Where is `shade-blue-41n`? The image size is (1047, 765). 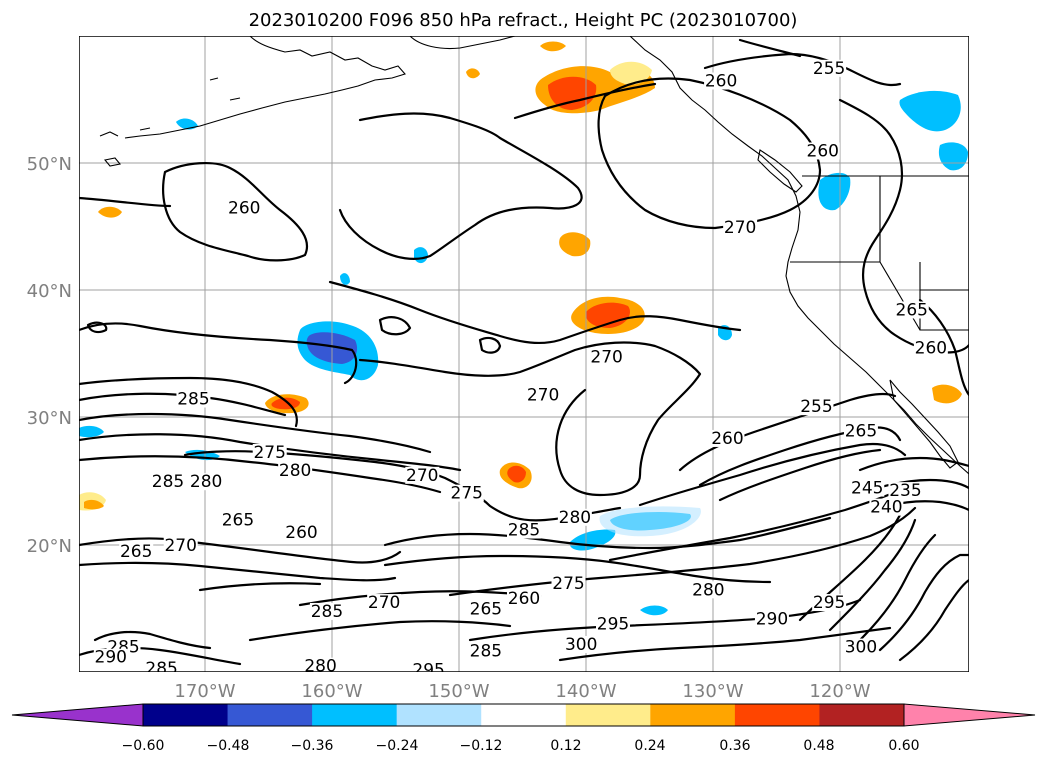 shade-blue-41n is located at coordinates (345, 279).